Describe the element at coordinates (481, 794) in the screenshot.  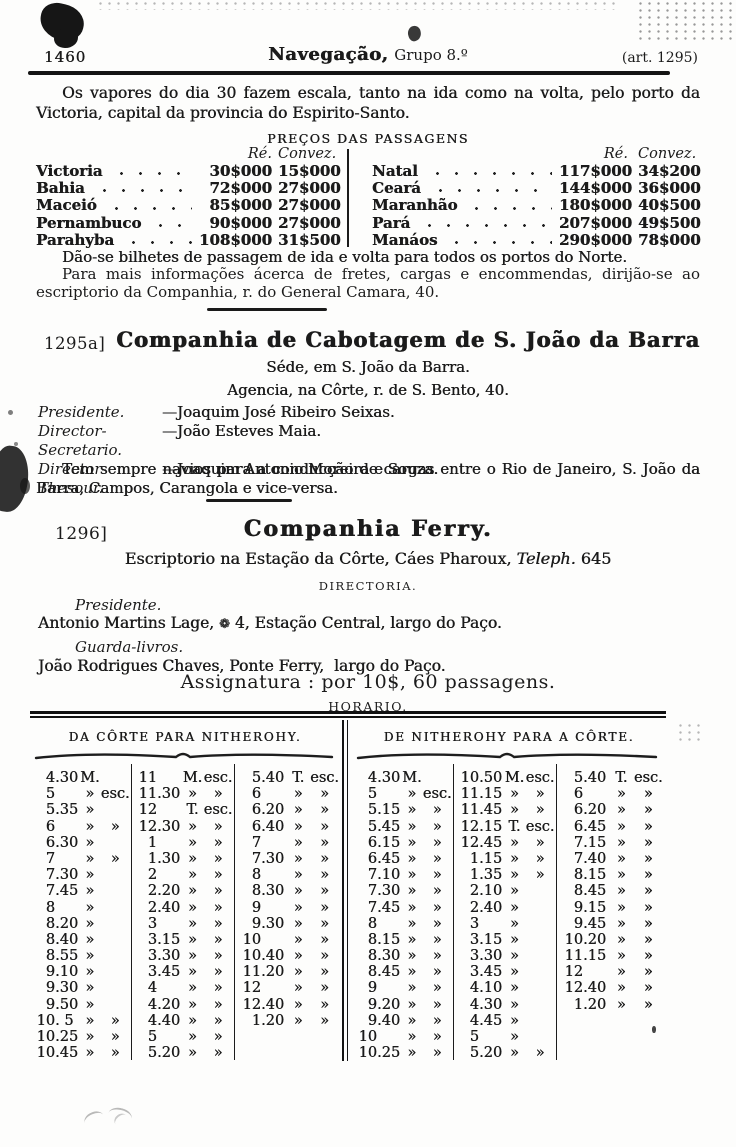
I see `departure-time: 11.15` at that location.